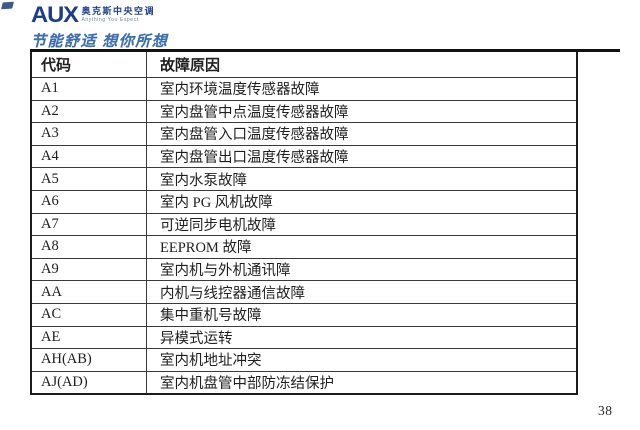  I want to click on table-row: A8 EEPROM 故障, so click(304, 247).